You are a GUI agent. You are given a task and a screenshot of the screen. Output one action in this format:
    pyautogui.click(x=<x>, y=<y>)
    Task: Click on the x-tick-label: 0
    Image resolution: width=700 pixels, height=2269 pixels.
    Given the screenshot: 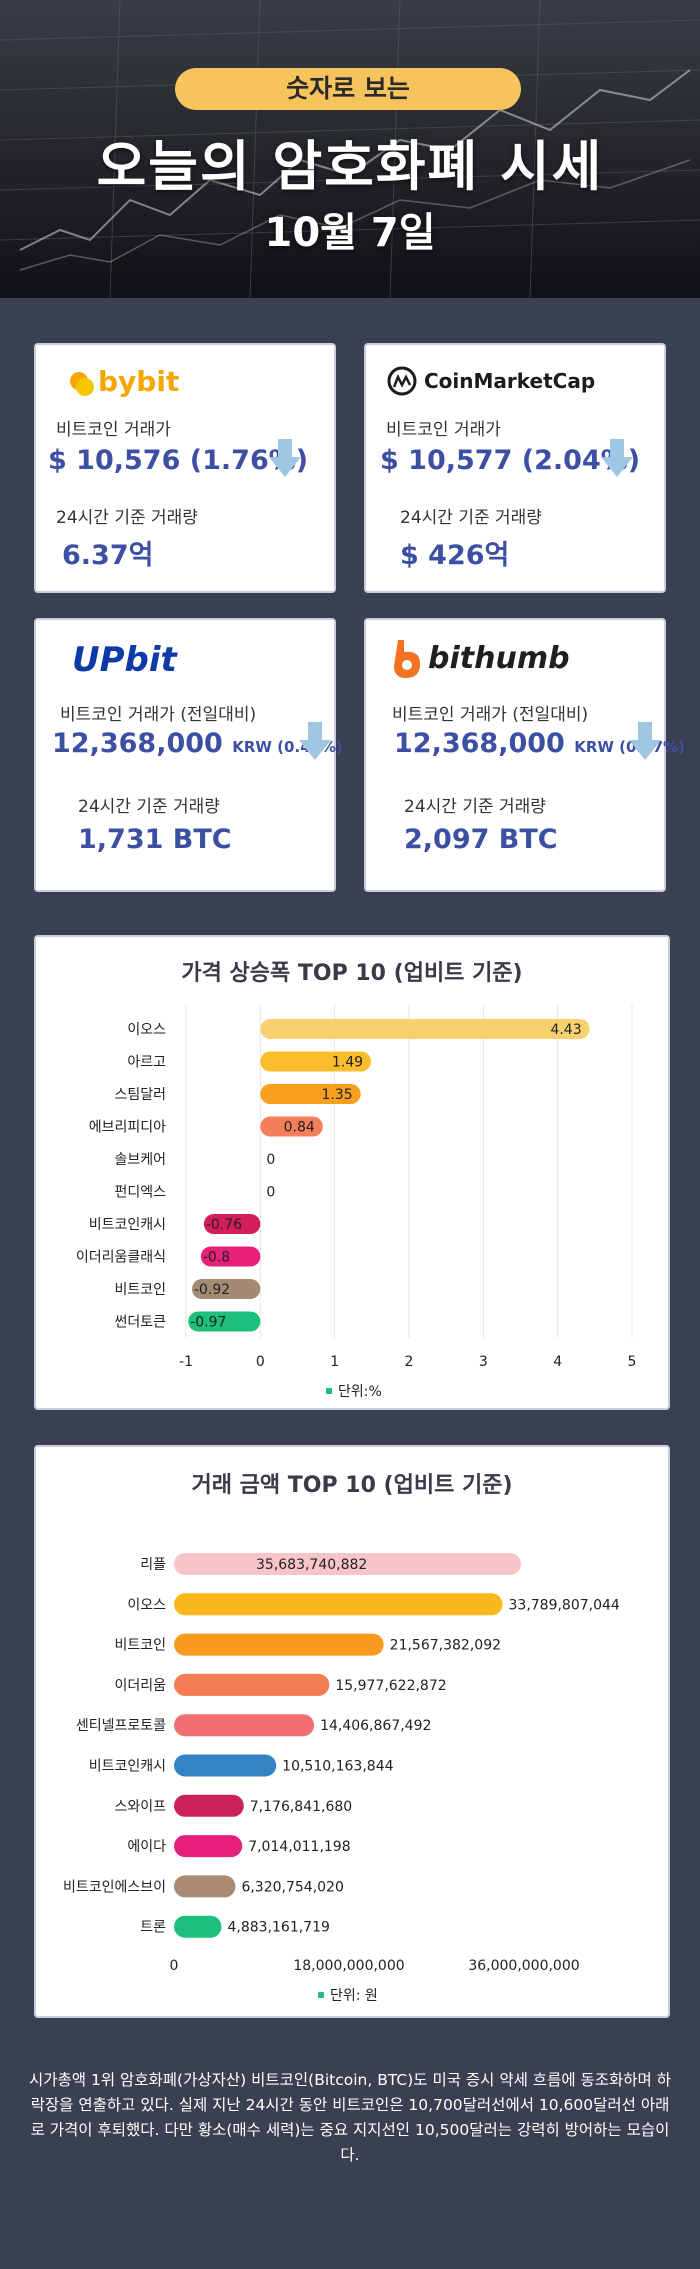 What is the action you would take?
    pyautogui.click(x=174, y=1966)
    